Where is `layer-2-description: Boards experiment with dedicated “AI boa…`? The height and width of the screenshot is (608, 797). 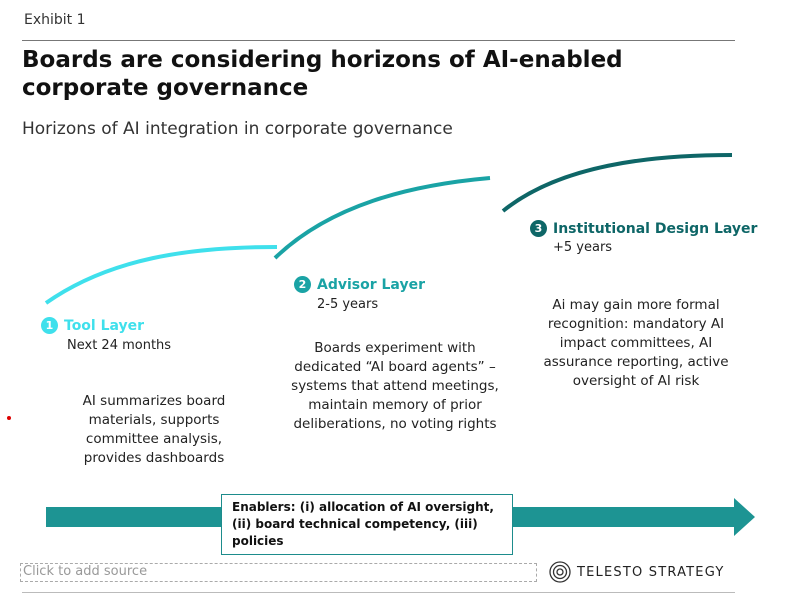 layer-2-description: Boards experiment with dedicated “AI boa… is located at coordinates (395, 386).